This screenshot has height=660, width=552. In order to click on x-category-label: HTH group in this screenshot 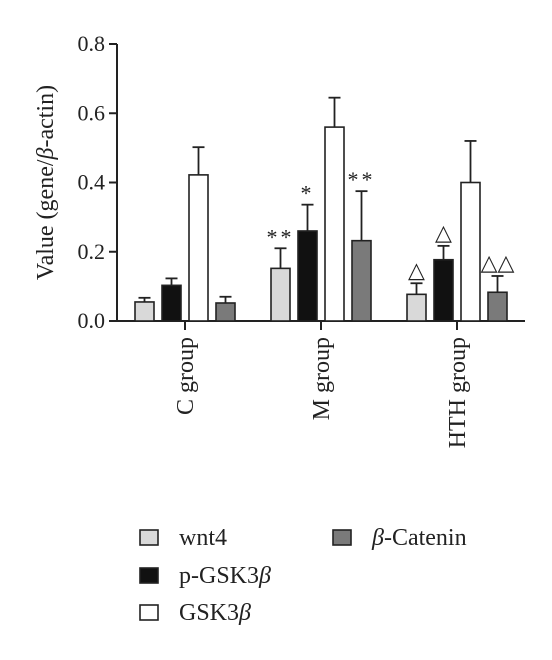, I will do `click(458, 392)`.